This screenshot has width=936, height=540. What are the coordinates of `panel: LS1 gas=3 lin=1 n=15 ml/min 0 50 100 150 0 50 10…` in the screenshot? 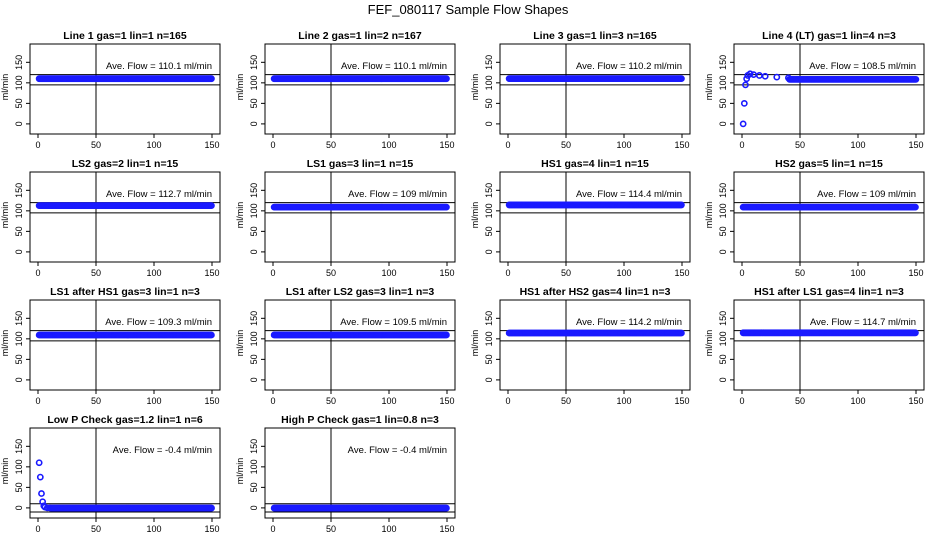 It's located at (345, 218).